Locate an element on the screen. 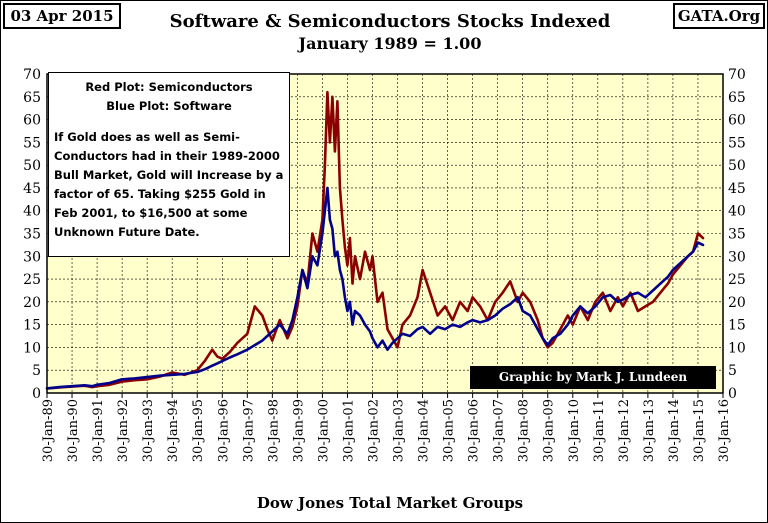 This screenshot has height=523, width=768. y-tick-label-left: 40 is located at coordinates (32, 212).